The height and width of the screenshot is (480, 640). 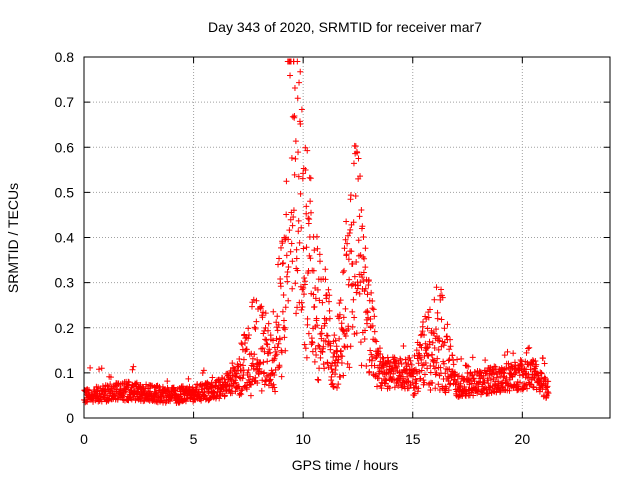 I want to click on x-tick-label: 5, so click(x=194, y=439).